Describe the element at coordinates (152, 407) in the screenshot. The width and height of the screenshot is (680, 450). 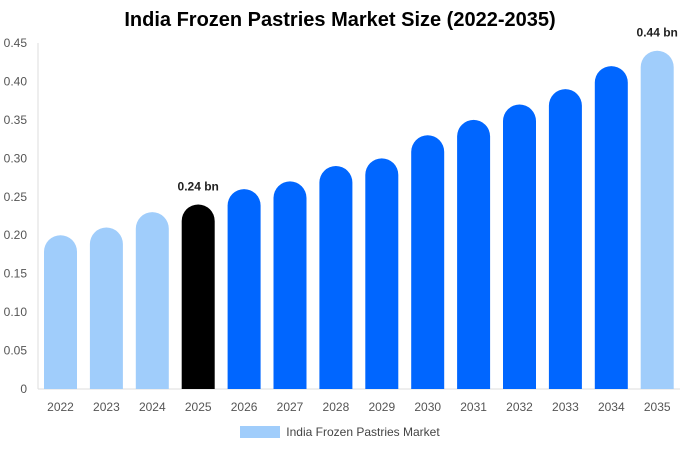
I see `x-tick-label: 2024` at that location.